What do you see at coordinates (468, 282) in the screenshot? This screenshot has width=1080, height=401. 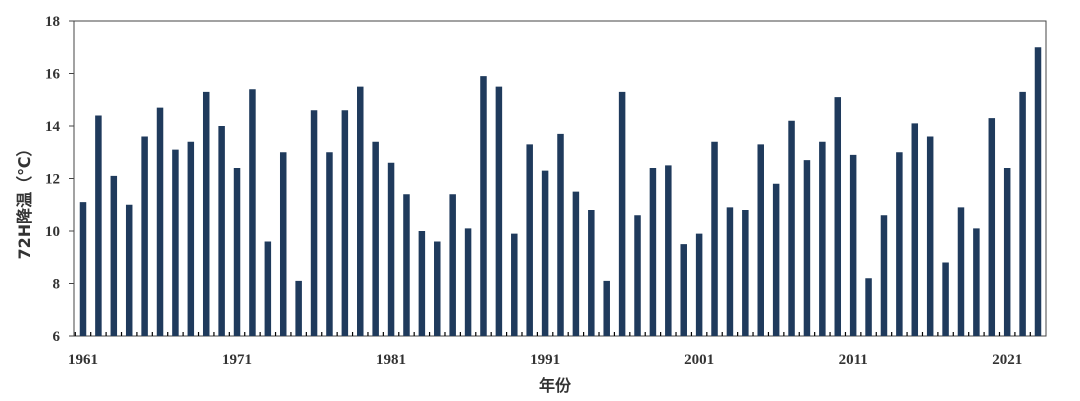 I see `bar-1986` at bounding box center [468, 282].